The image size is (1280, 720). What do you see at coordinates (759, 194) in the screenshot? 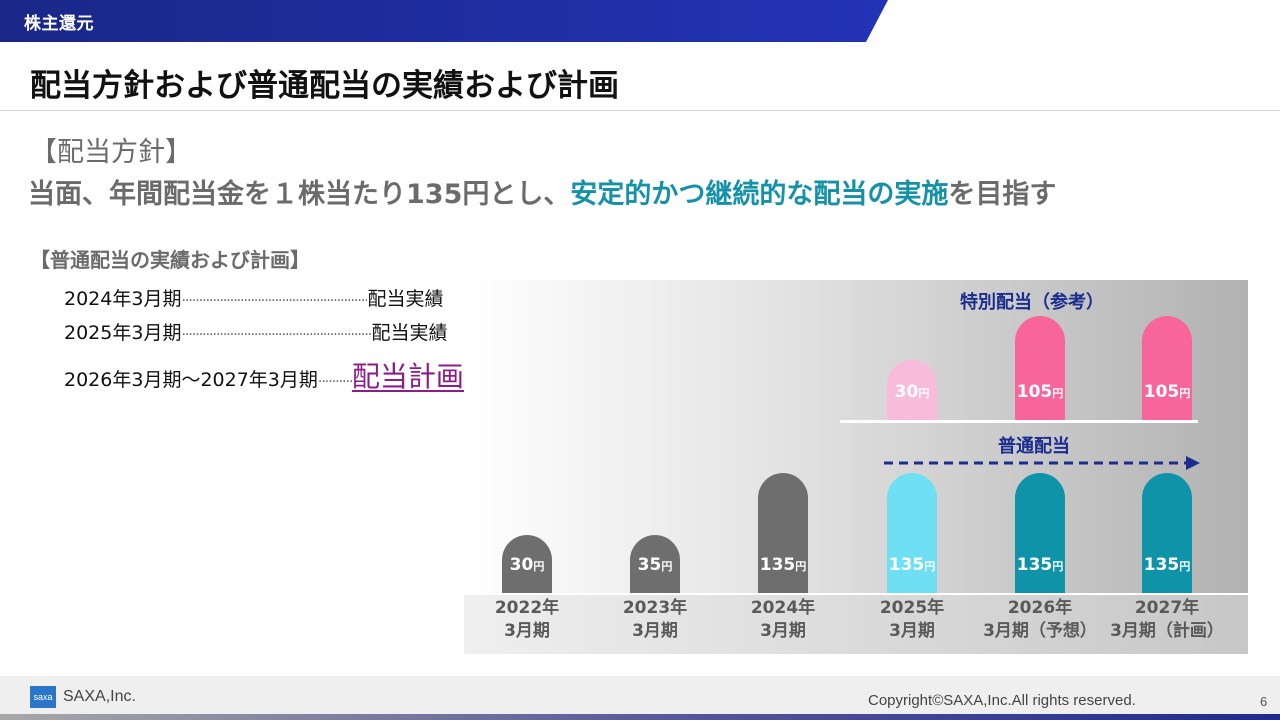
I see `policy-text-highlight: 安定的かつ継続的な配当の実施` at bounding box center [759, 194].